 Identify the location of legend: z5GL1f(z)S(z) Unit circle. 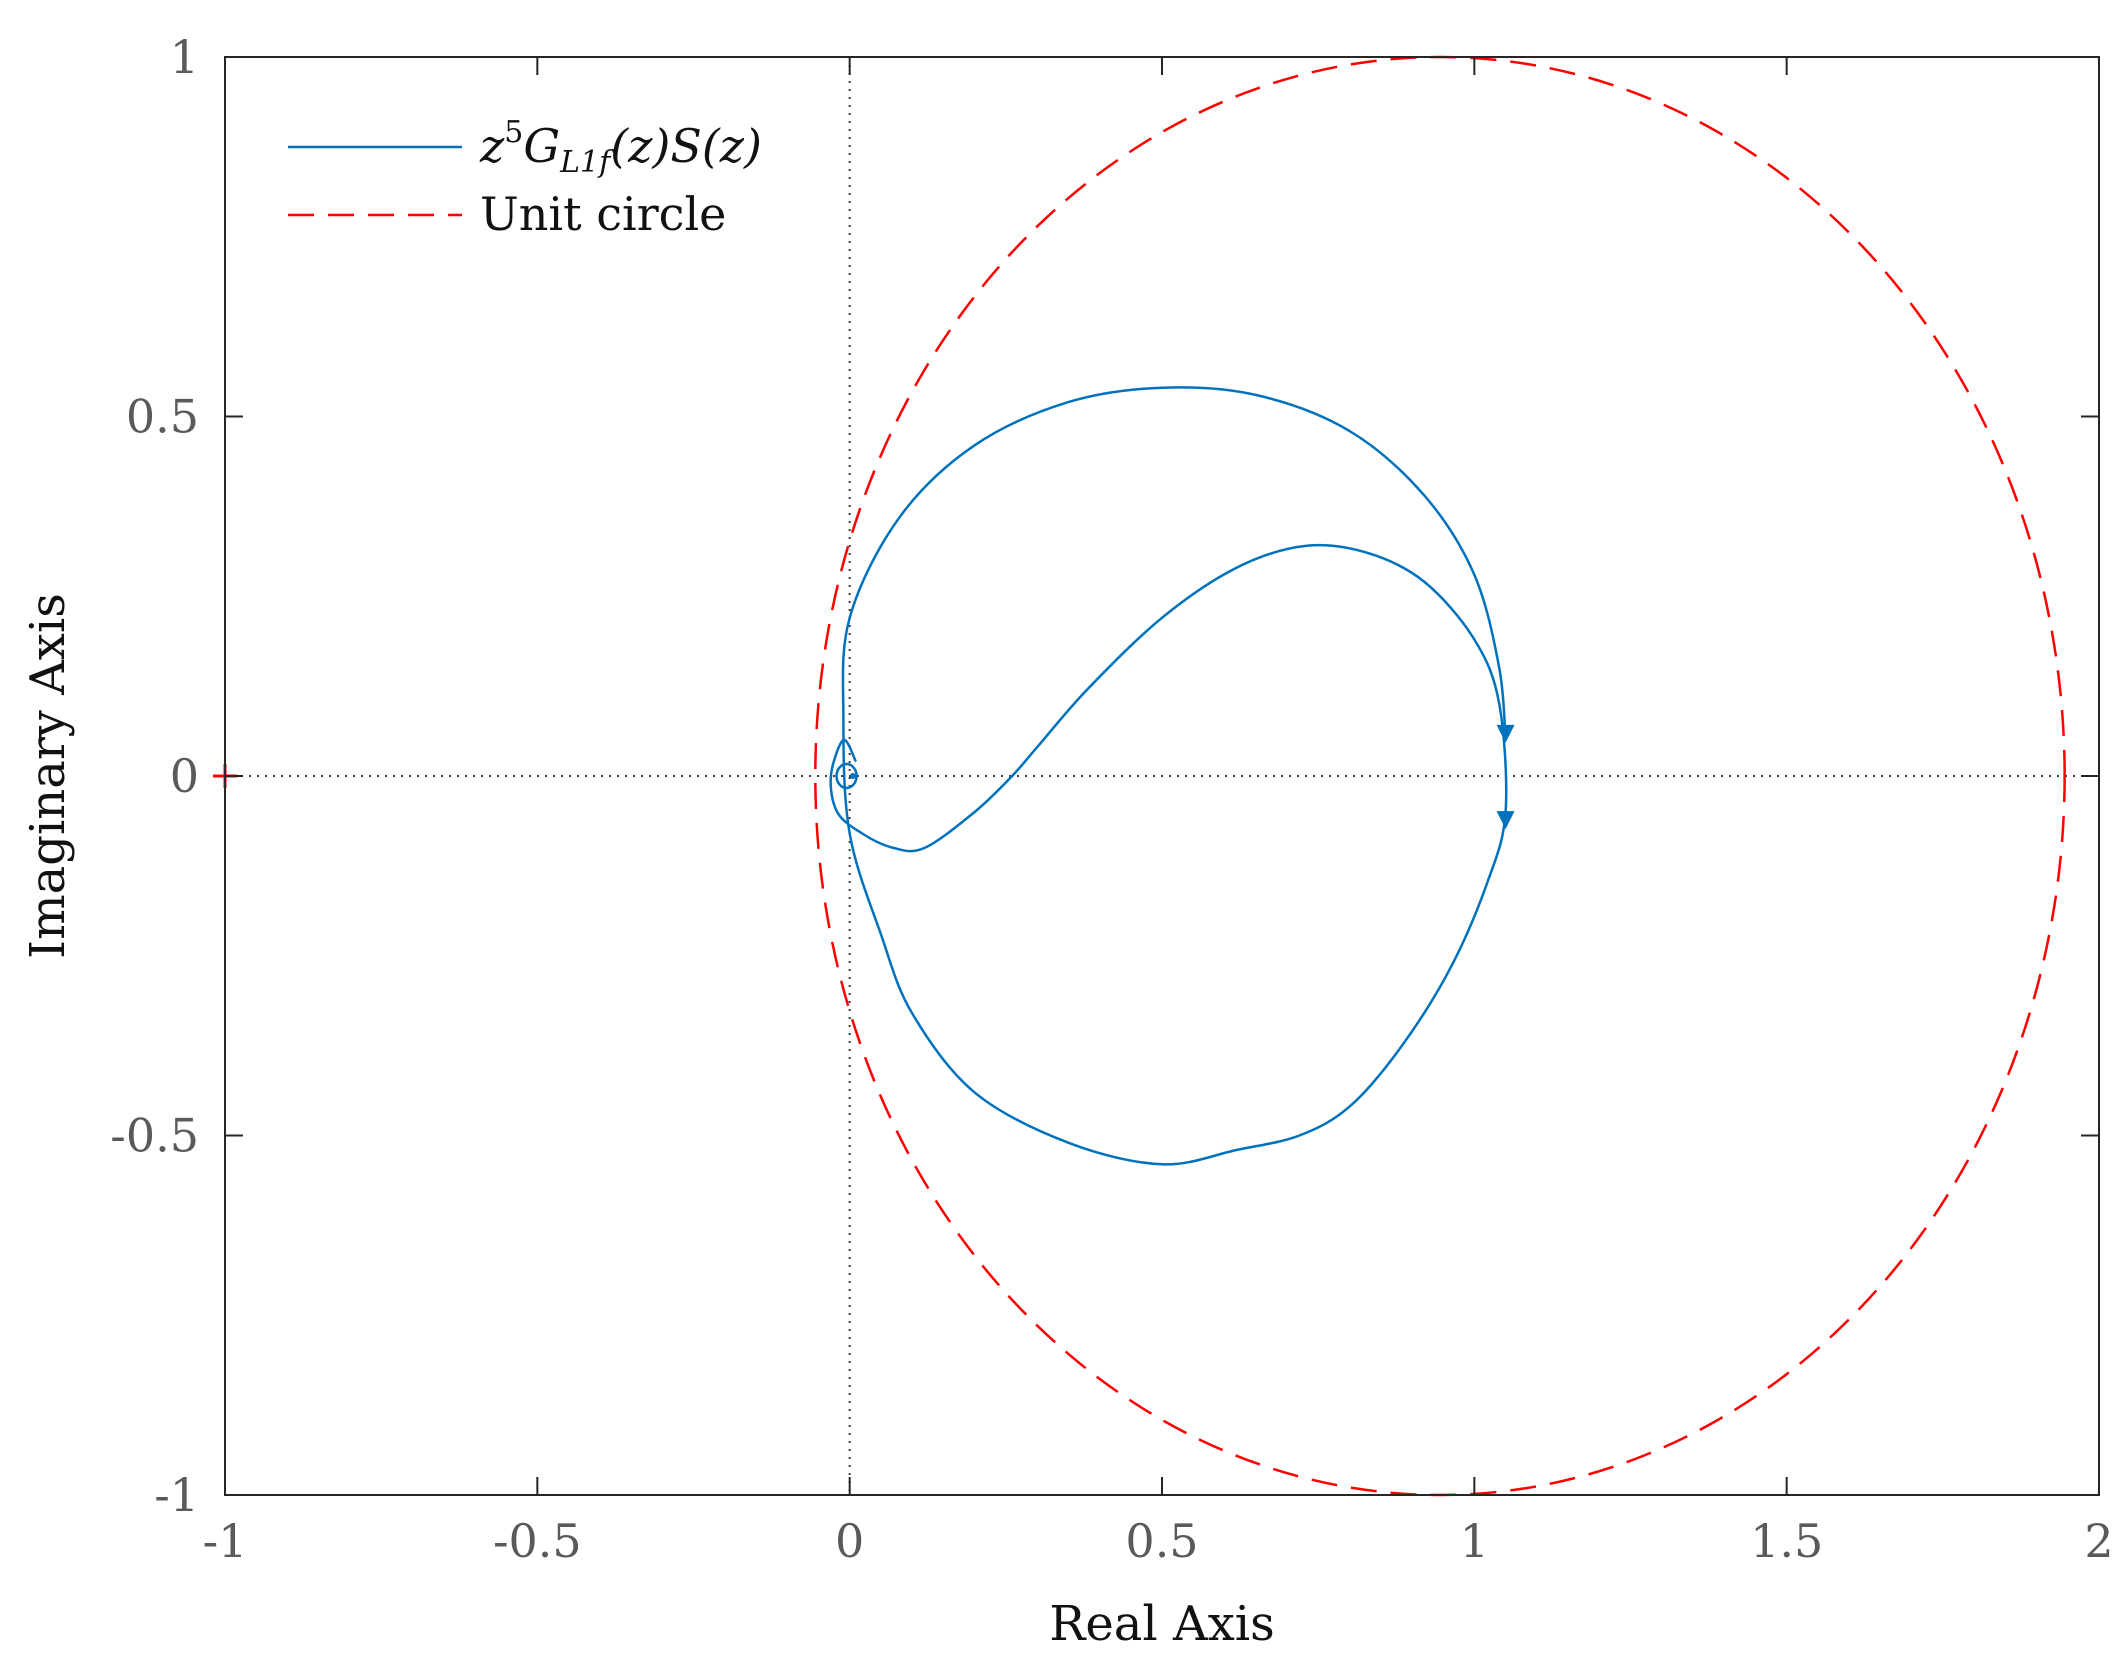
(525, 178).